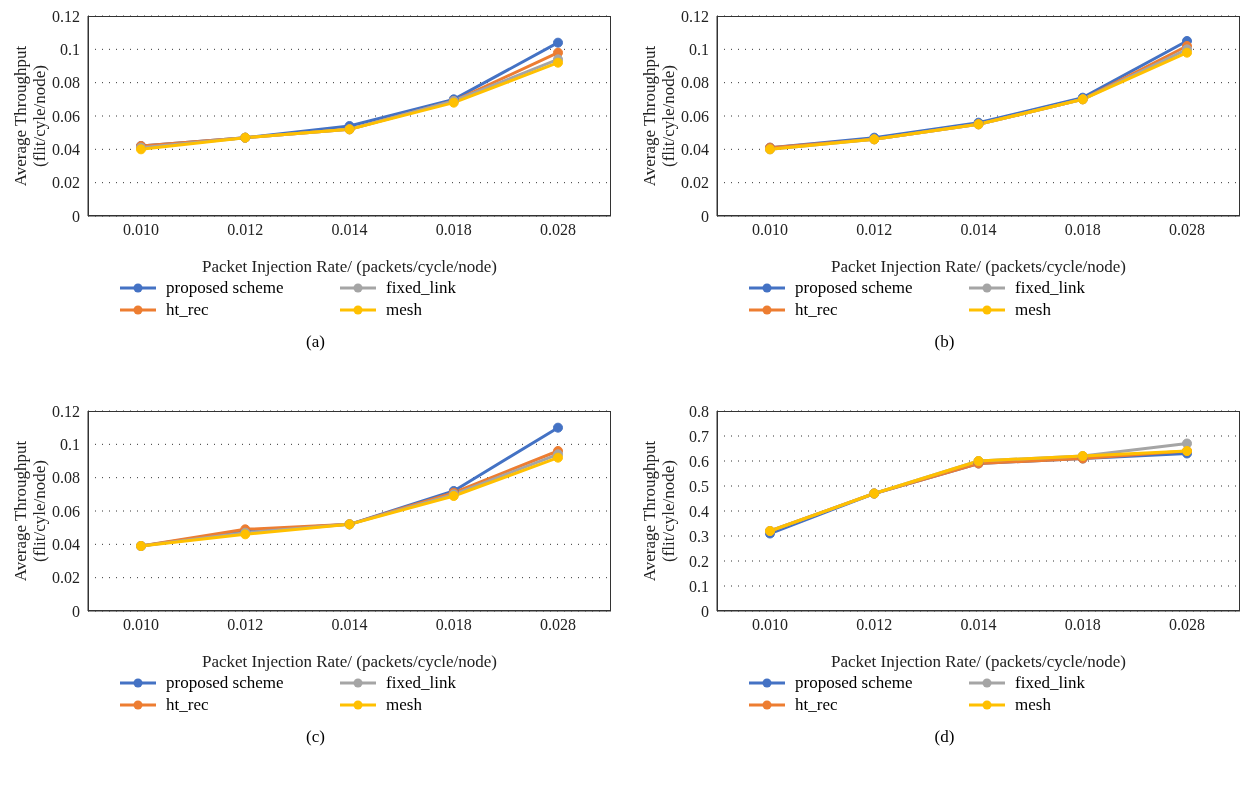 This screenshot has height=807, width=1258. Describe the element at coordinates (699, 486) in the screenshot. I see `y-tick-label: 0.5` at that location.